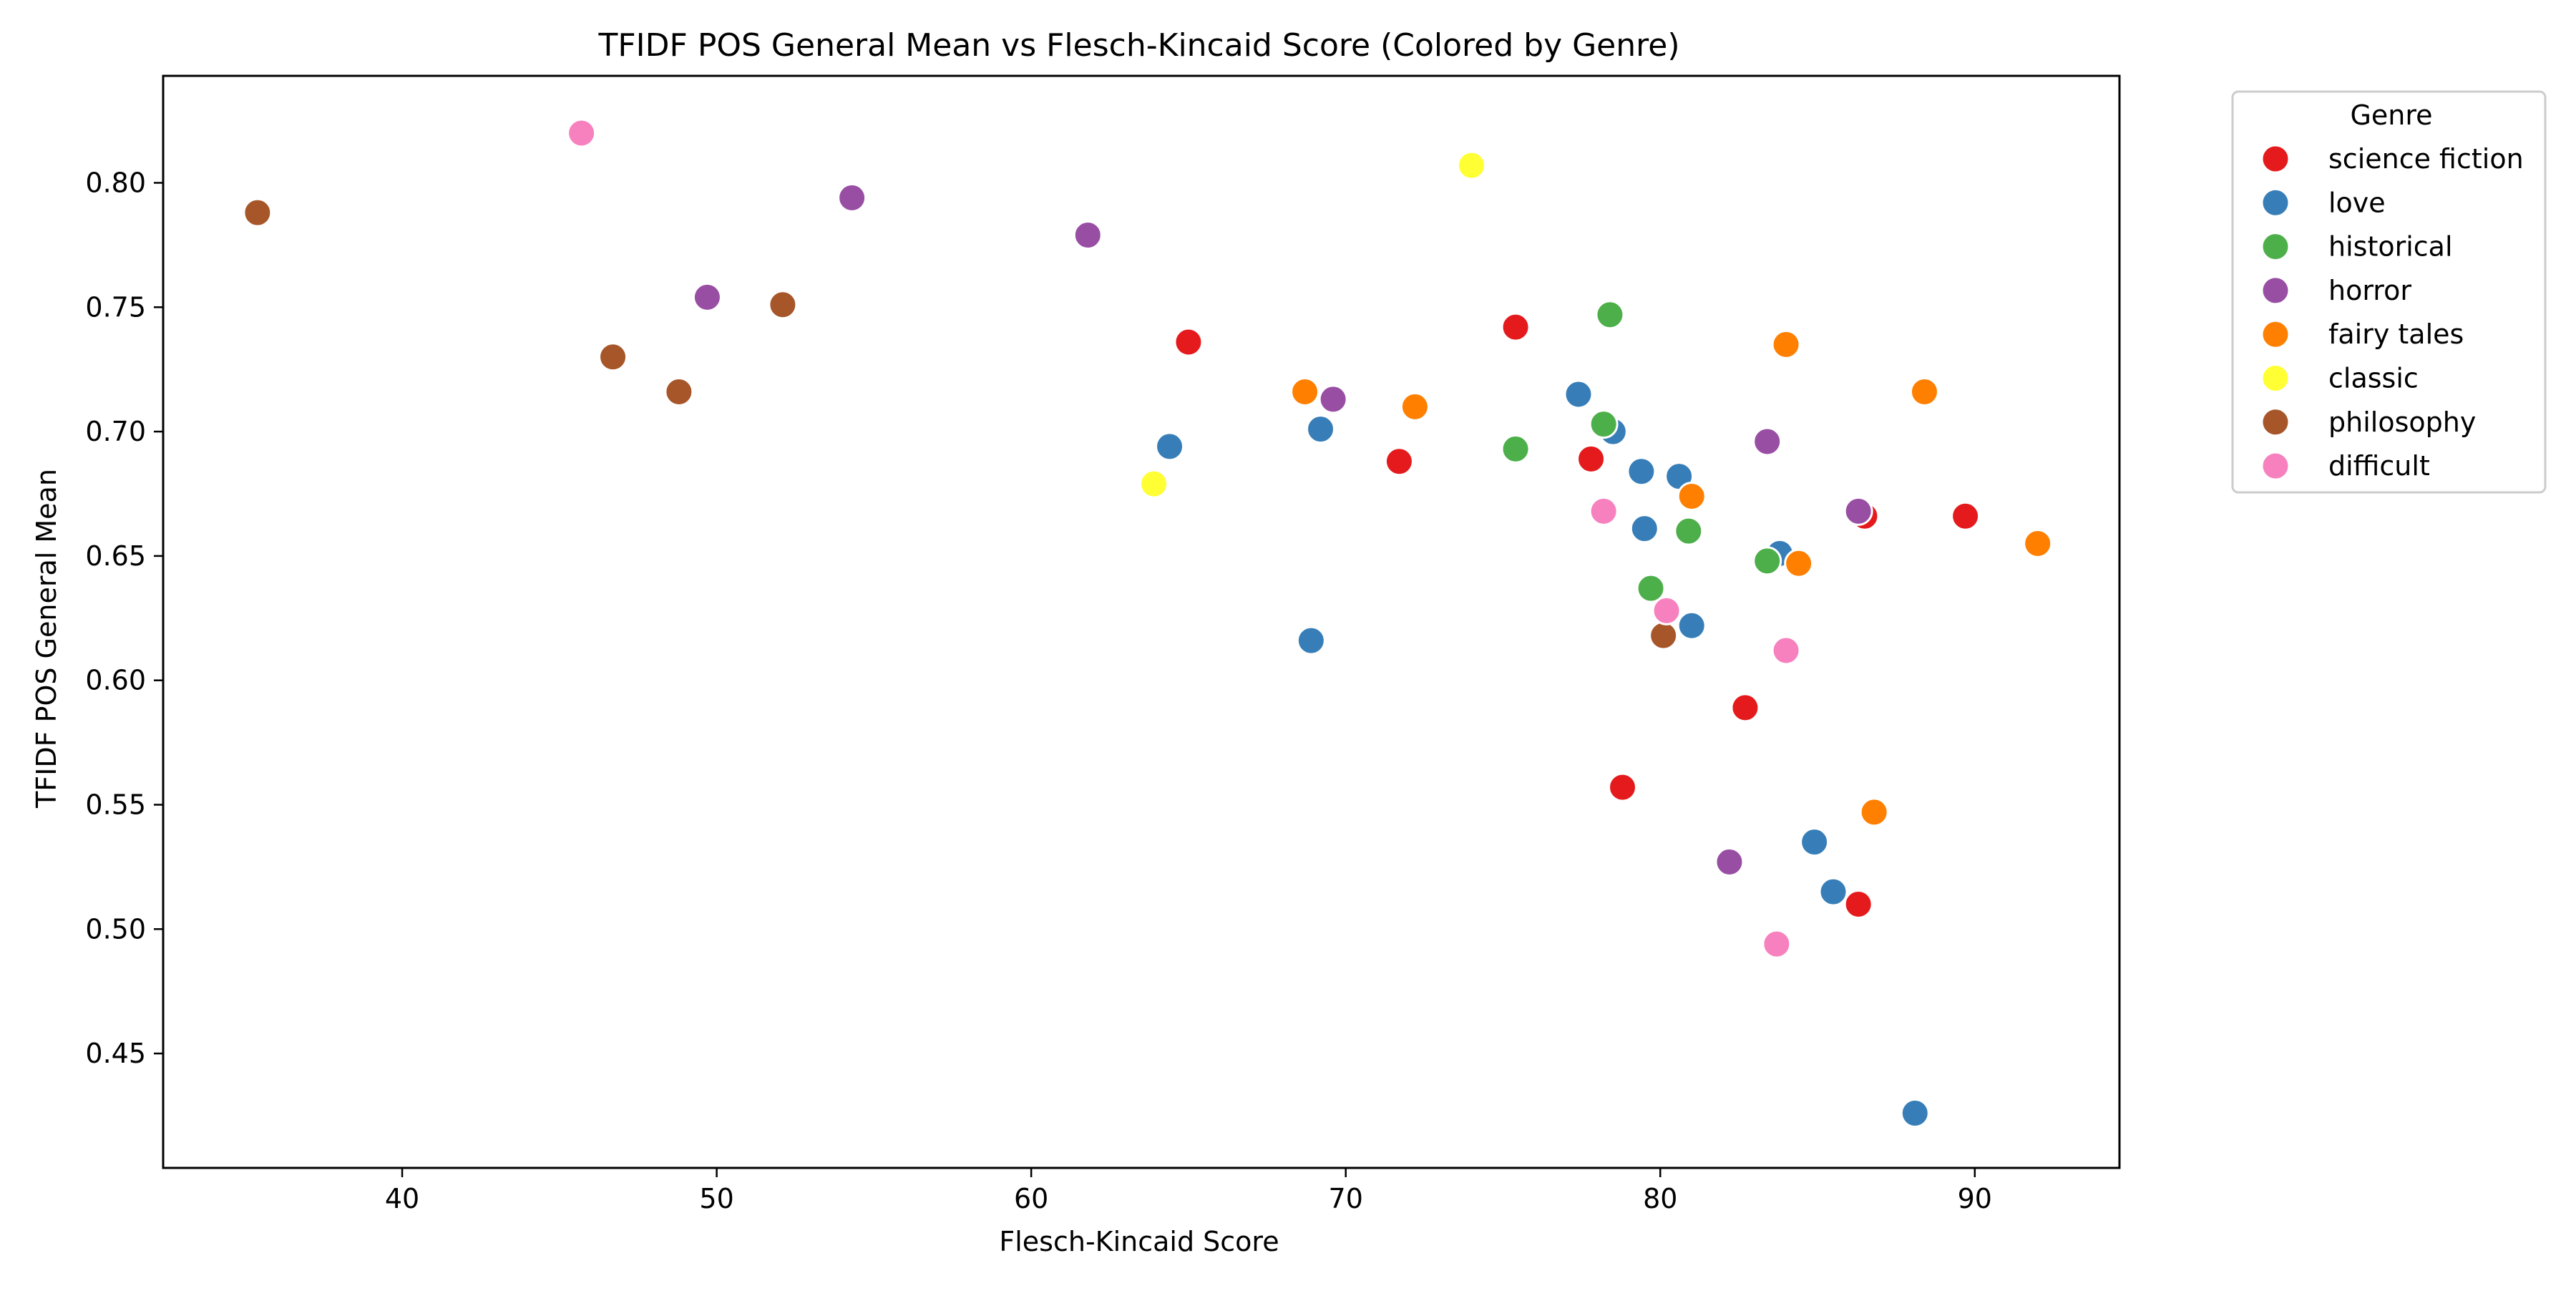  What do you see at coordinates (1346, 1198) in the screenshot?
I see `x-tick-label: 70` at bounding box center [1346, 1198].